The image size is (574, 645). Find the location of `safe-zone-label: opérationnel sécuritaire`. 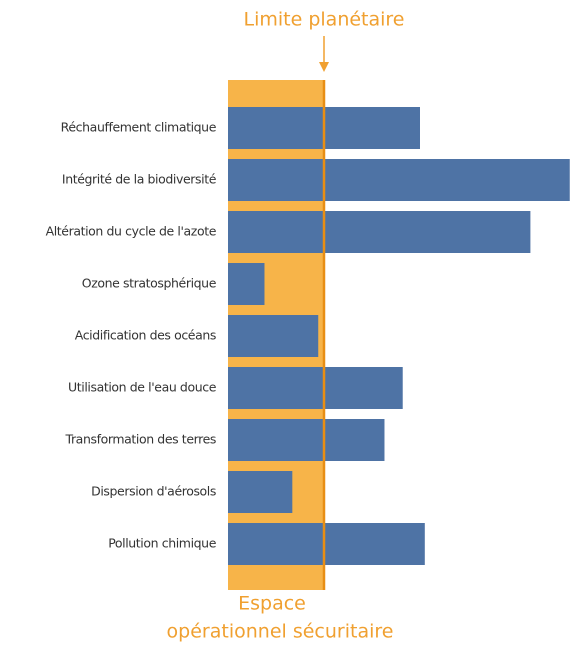

safe-zone-label: opérationnel sécuritaire is located at coordinates (280, 632).